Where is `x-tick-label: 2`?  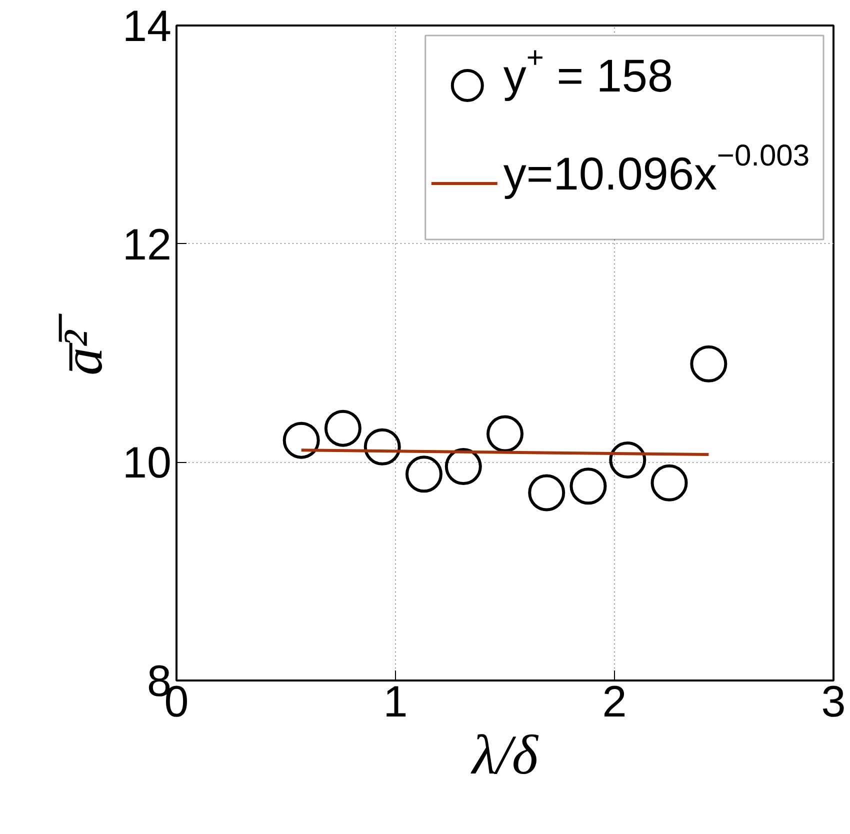 x-tick-label: 2 is located at coordinates (614, 702).